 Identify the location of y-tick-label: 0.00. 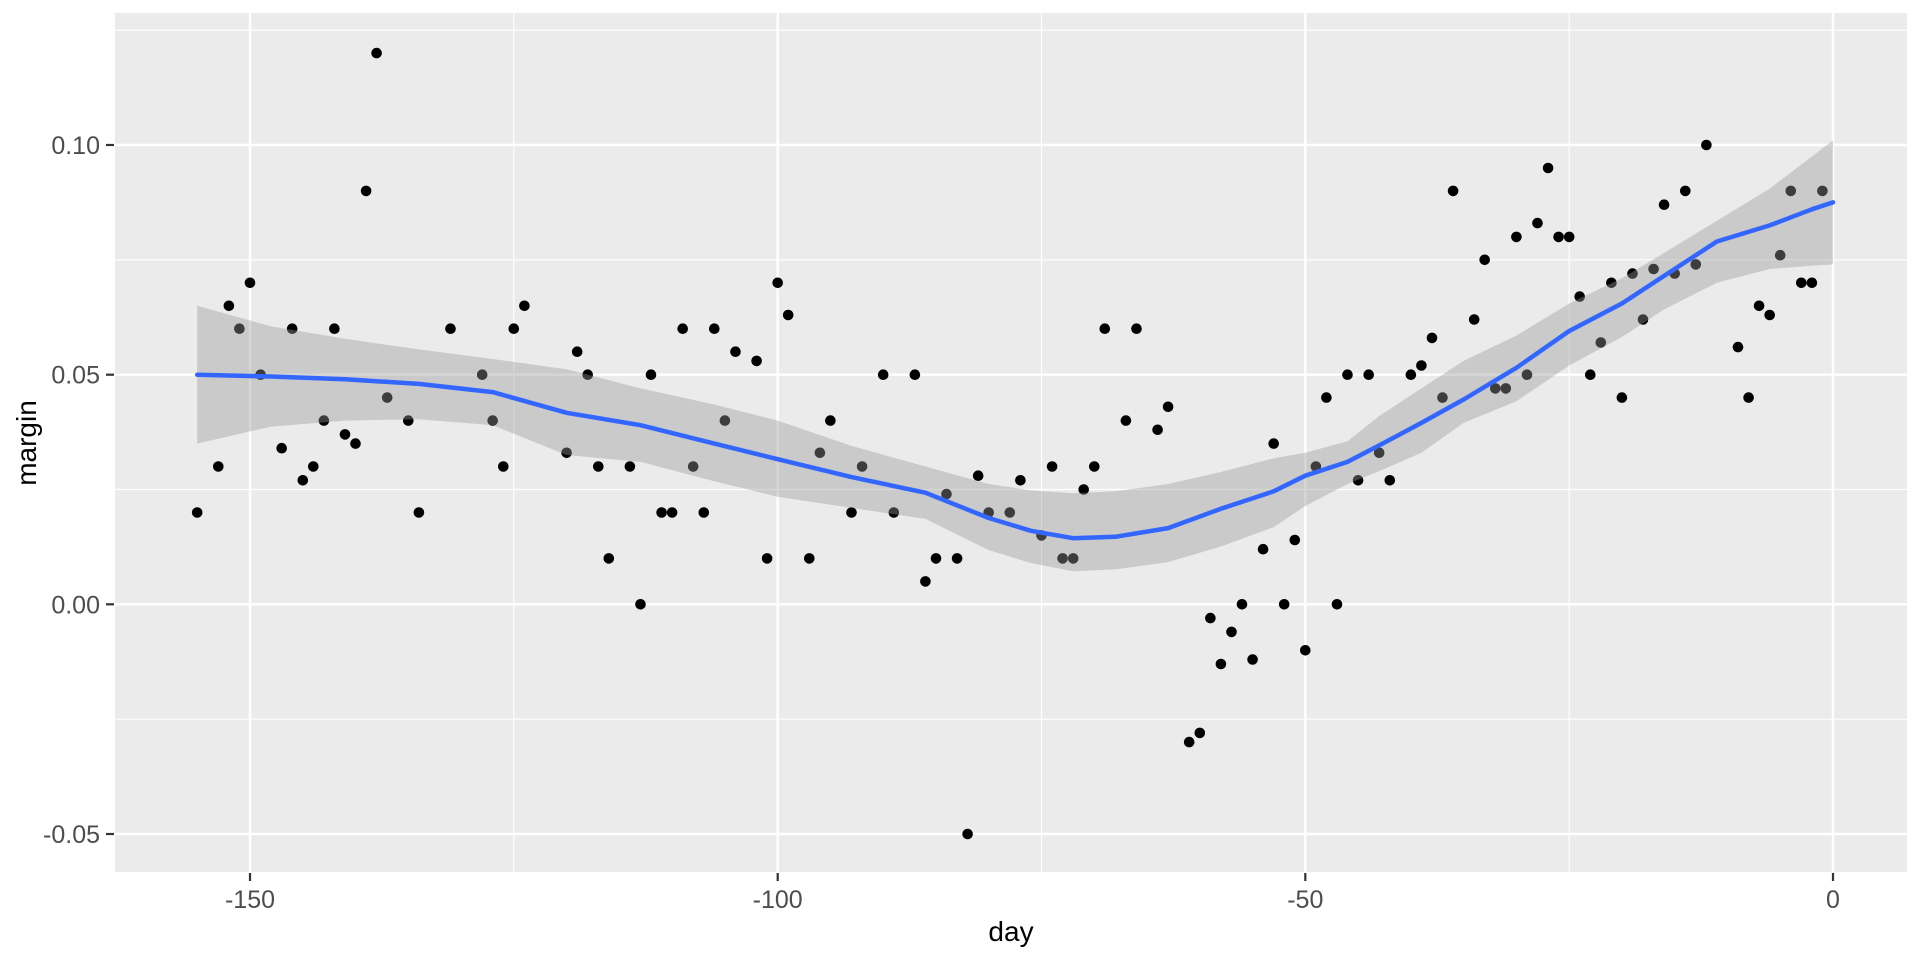
(75, 605).